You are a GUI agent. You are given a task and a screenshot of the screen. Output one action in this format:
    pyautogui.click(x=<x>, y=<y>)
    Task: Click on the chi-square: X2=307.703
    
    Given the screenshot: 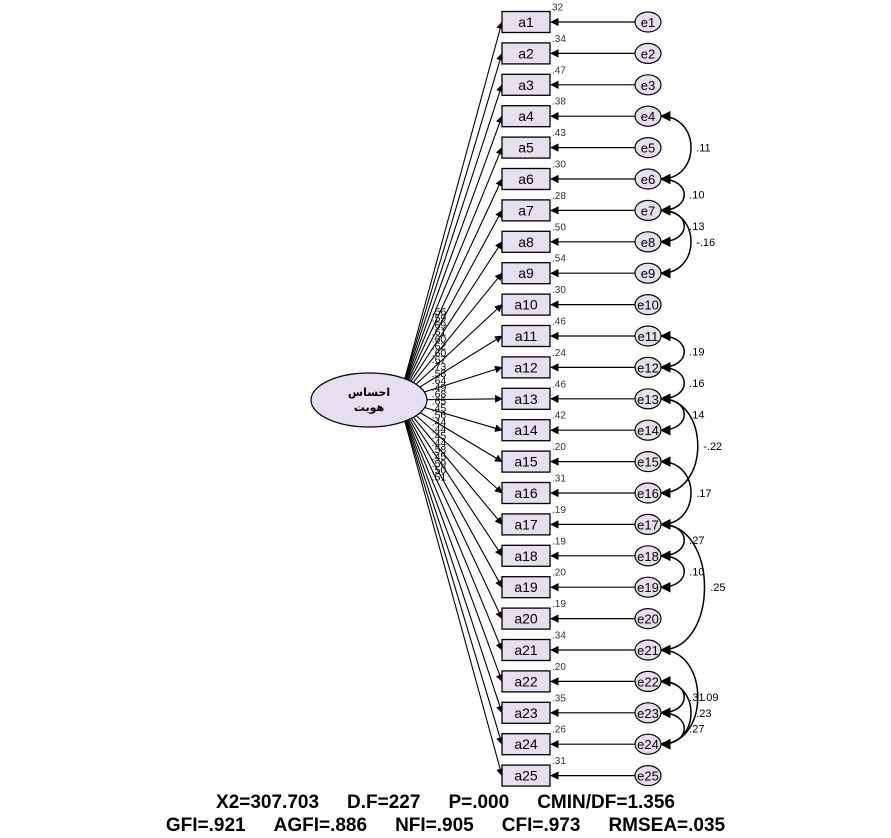 What is the action you would take?
    pyautogui.click(x=268, y=802)
    